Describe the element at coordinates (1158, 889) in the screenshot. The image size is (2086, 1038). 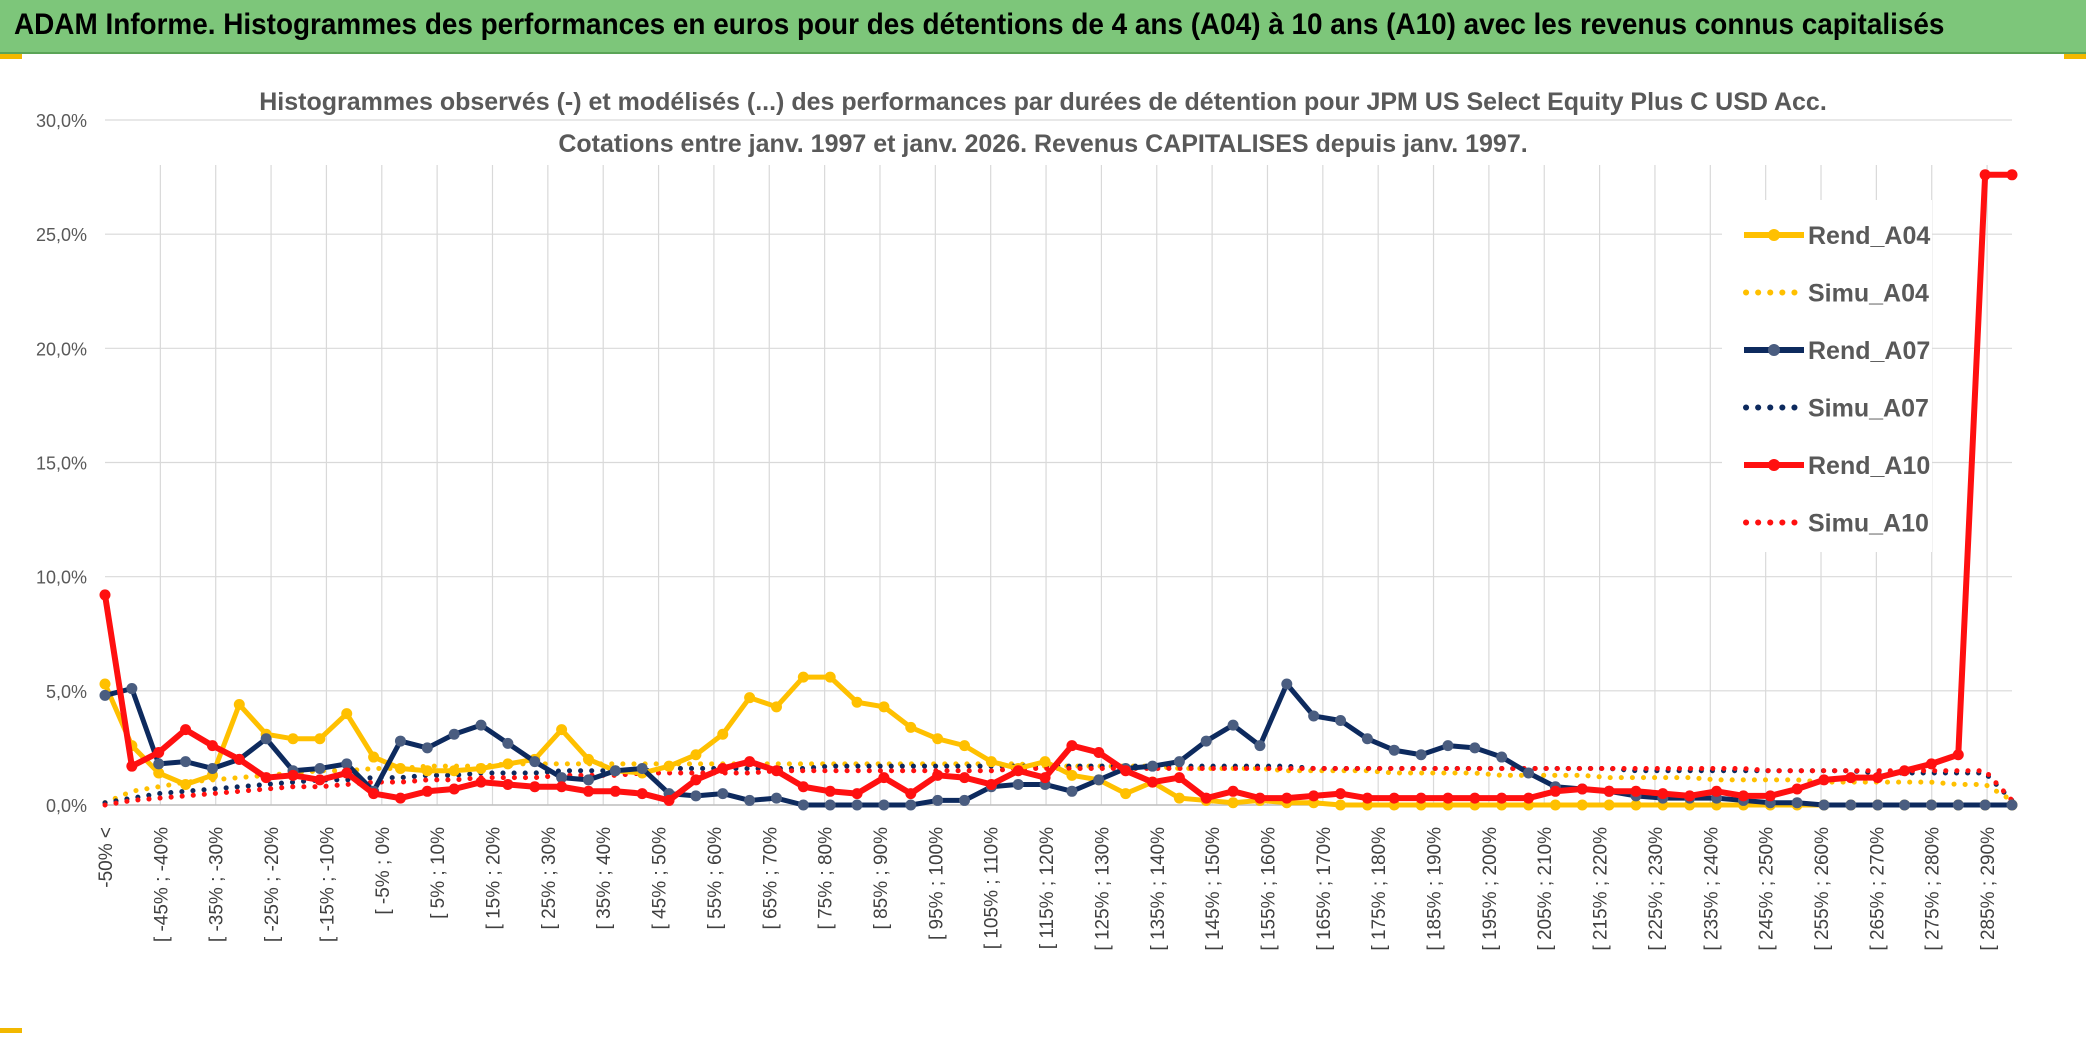
I see `x-tick-label: [ 135% ; 140%` at that location.